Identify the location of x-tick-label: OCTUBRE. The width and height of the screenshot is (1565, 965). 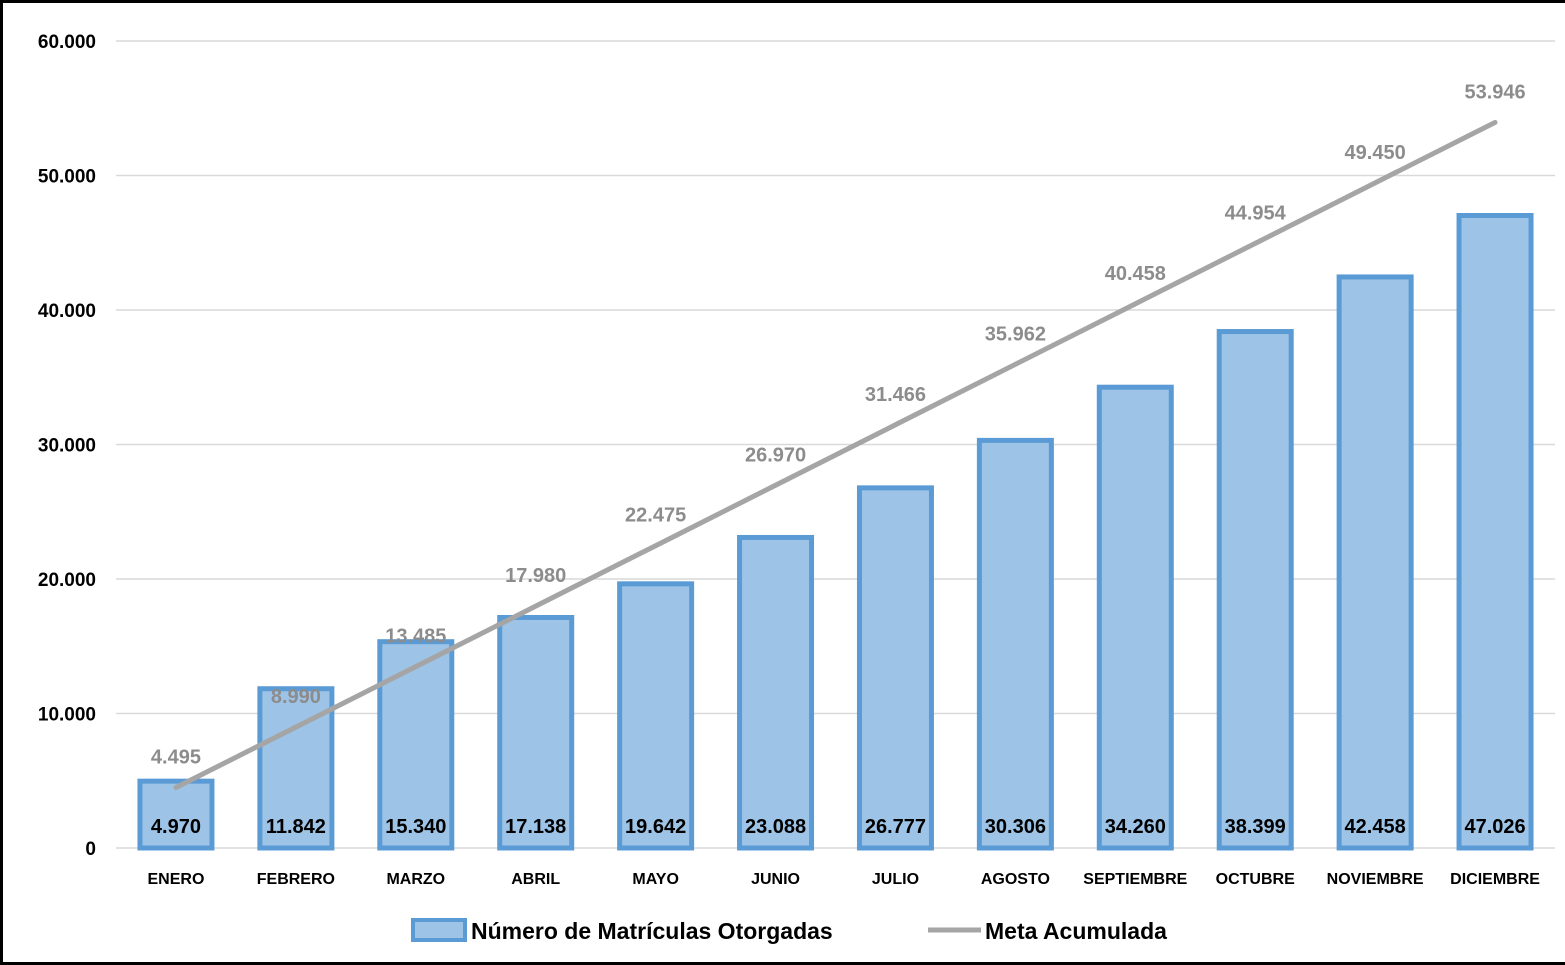
(1255, 879).